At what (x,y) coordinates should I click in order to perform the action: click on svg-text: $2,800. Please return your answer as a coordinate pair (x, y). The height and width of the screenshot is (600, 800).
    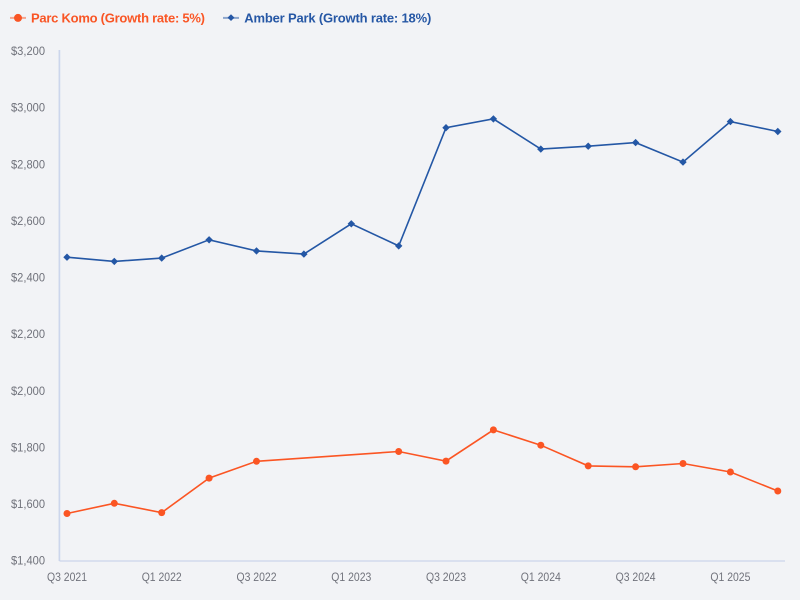
    Looking at the image, I should click on (28, 164).